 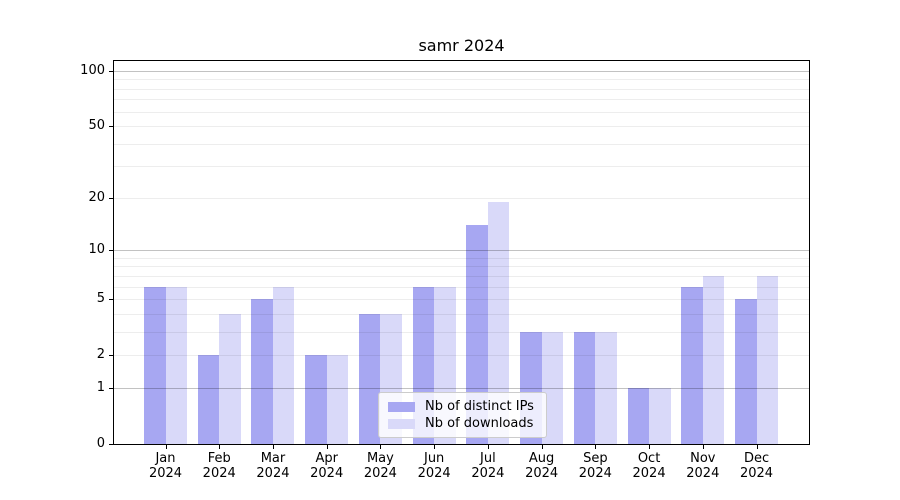 What do you see at coordinates (380, 466) in the screenshot?
I see `x-tick-label-may: May 2024` at bounding box center [380, 466].